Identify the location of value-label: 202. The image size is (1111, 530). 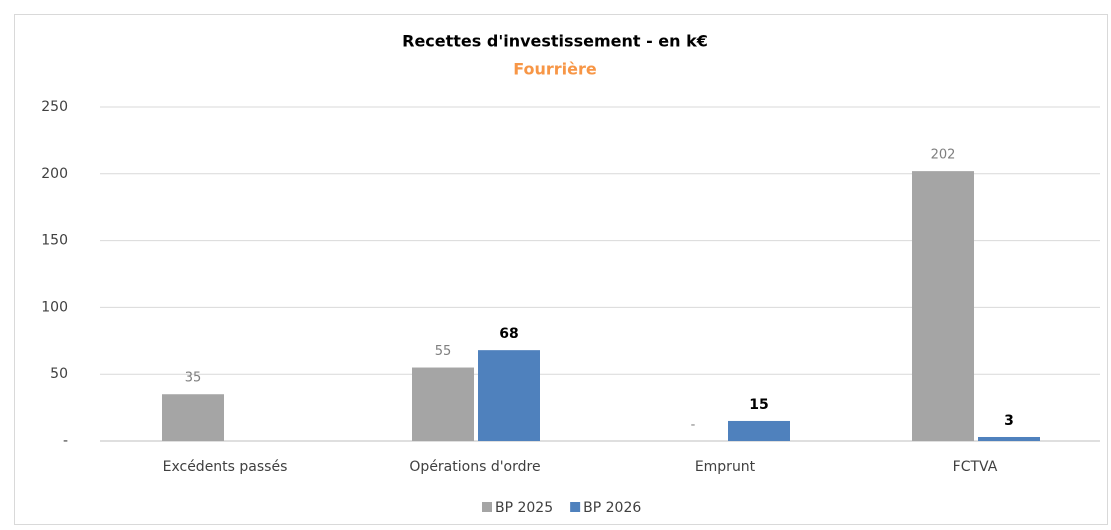
(943, 155).